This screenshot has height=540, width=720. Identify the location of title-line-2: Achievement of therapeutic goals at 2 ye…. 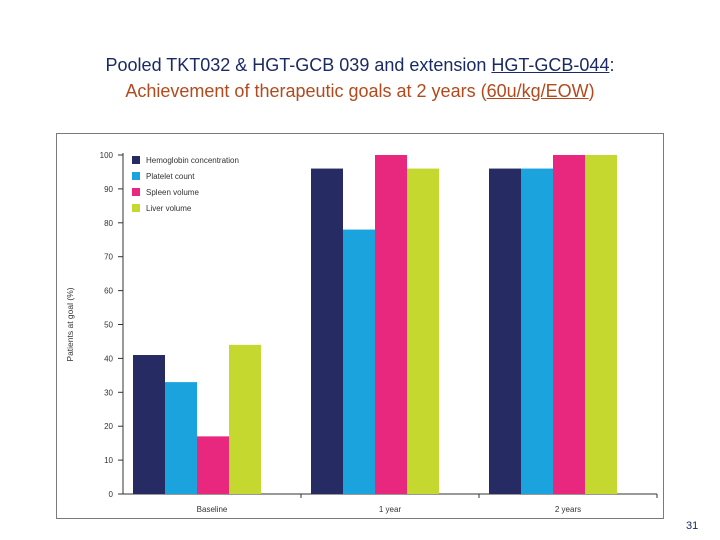
(360, 91).